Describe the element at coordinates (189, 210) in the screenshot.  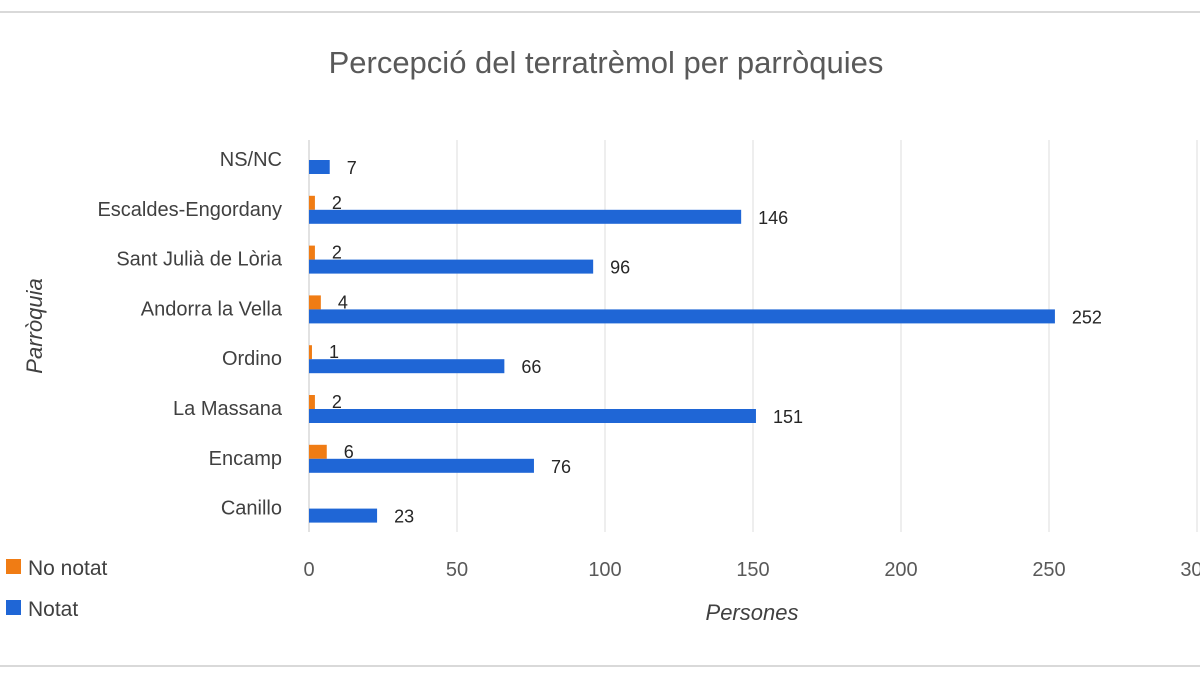
I see `category-label: Escaldes-Engordany` at that location.